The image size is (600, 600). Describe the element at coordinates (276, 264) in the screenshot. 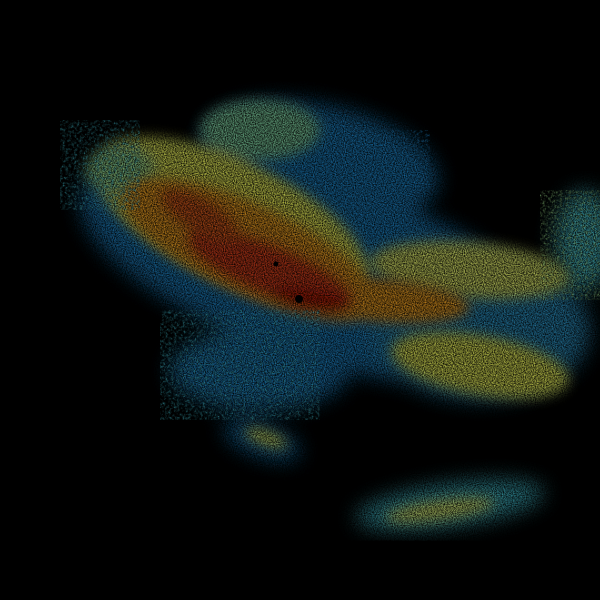

I see `secondary-site-icon` at that location.